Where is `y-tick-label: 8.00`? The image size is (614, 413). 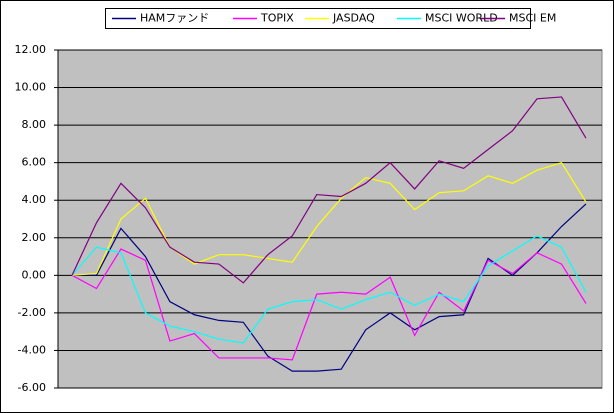 y-tick-label: 8.00 is located at coordinates (34, 124).